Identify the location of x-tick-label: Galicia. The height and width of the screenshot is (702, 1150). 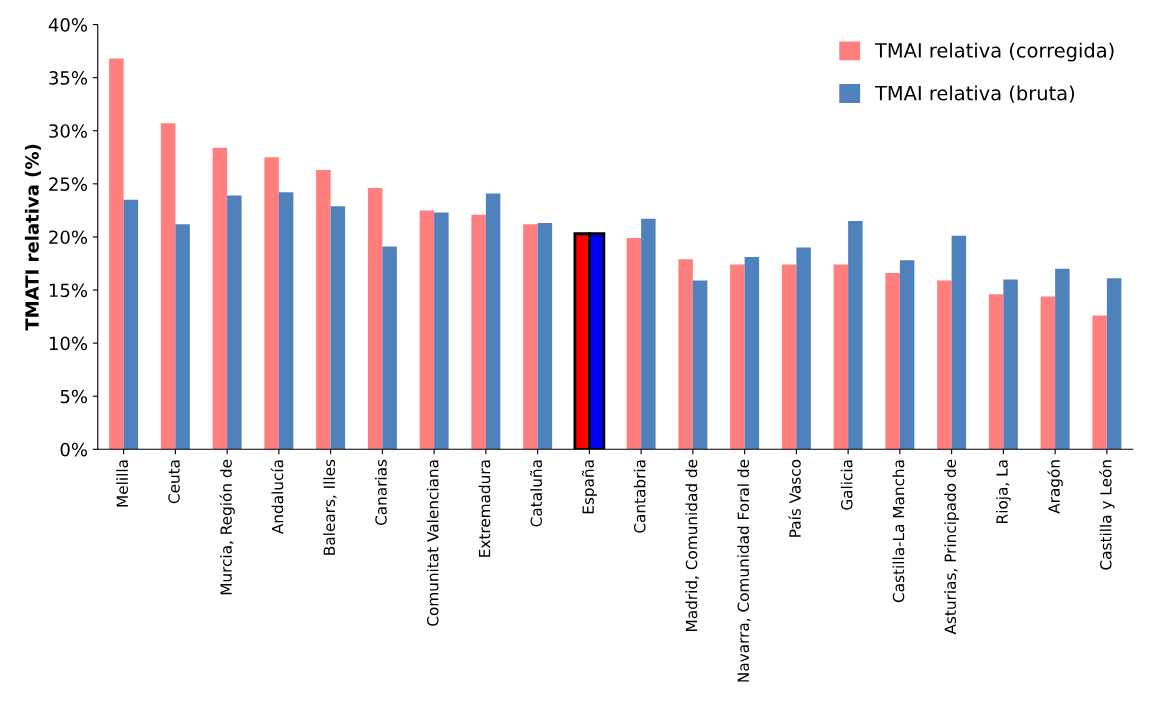
(846, 485).